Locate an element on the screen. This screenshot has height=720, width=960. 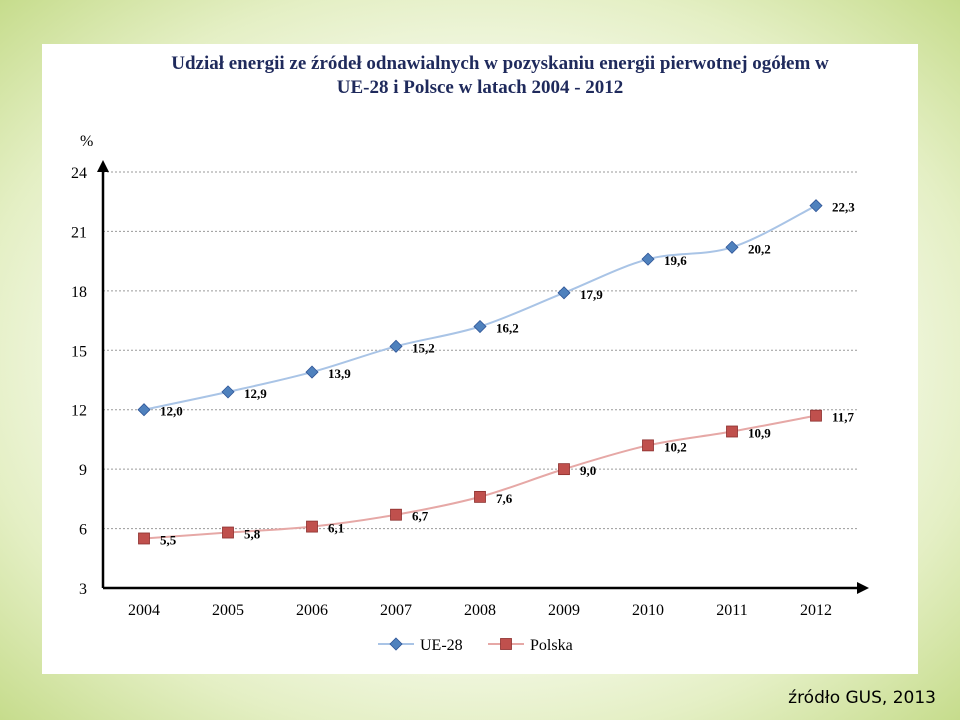
x-tick-label: 2006 is located at coordinates (312, 610).